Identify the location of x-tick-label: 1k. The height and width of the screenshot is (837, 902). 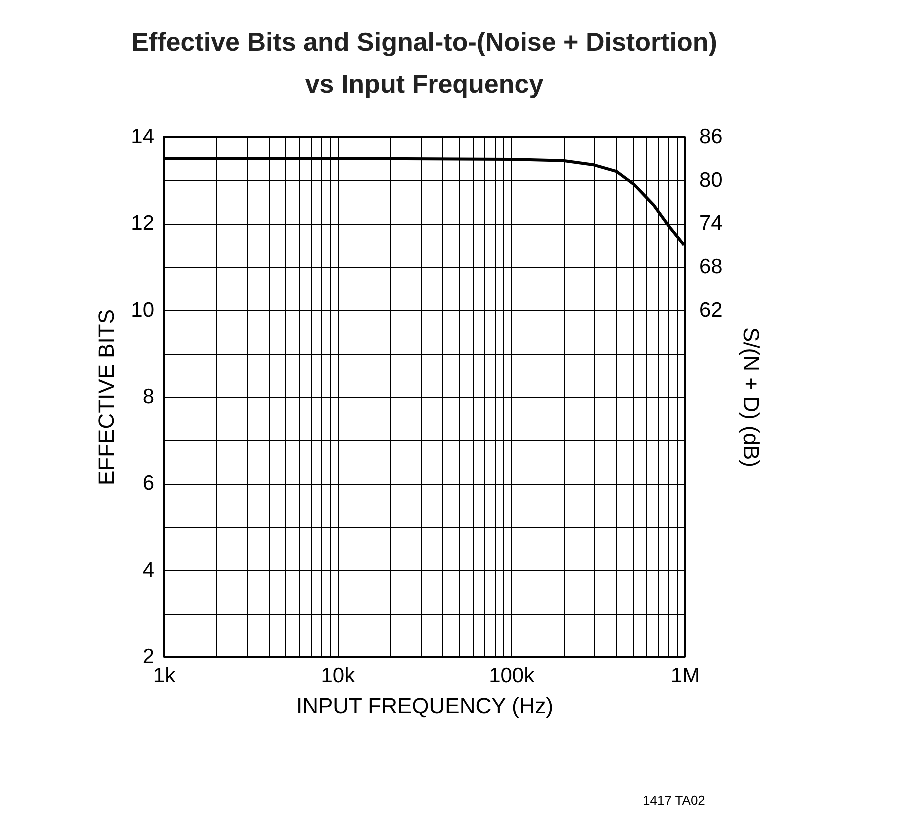
(164, 676).